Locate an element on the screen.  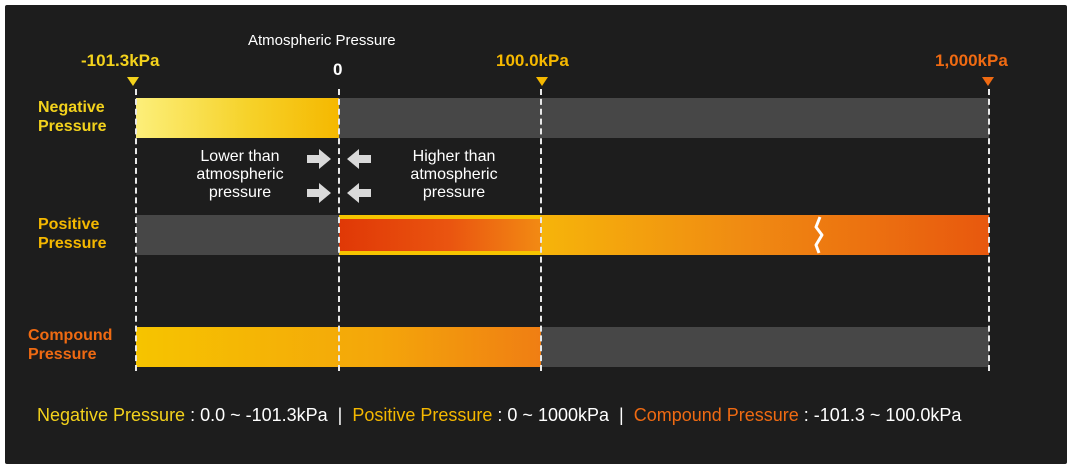
note-lower-than: Lower than atmospheric pressure is located at coordinates (240, 174).